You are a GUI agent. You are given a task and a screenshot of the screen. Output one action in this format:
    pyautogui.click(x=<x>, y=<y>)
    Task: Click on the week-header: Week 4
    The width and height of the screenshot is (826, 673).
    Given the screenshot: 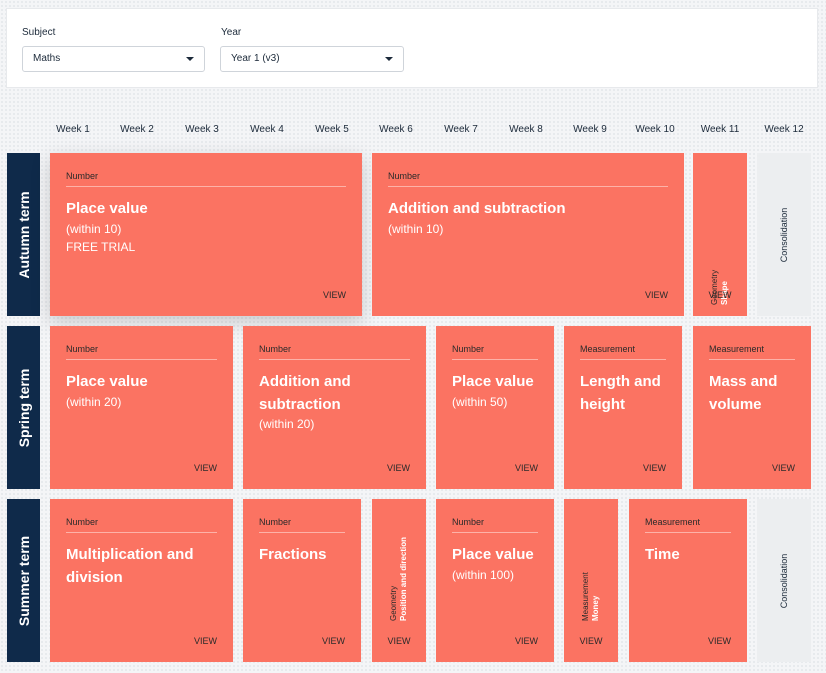 What is the action you would take?
    pyautogui.click(x=267, y=129)
    